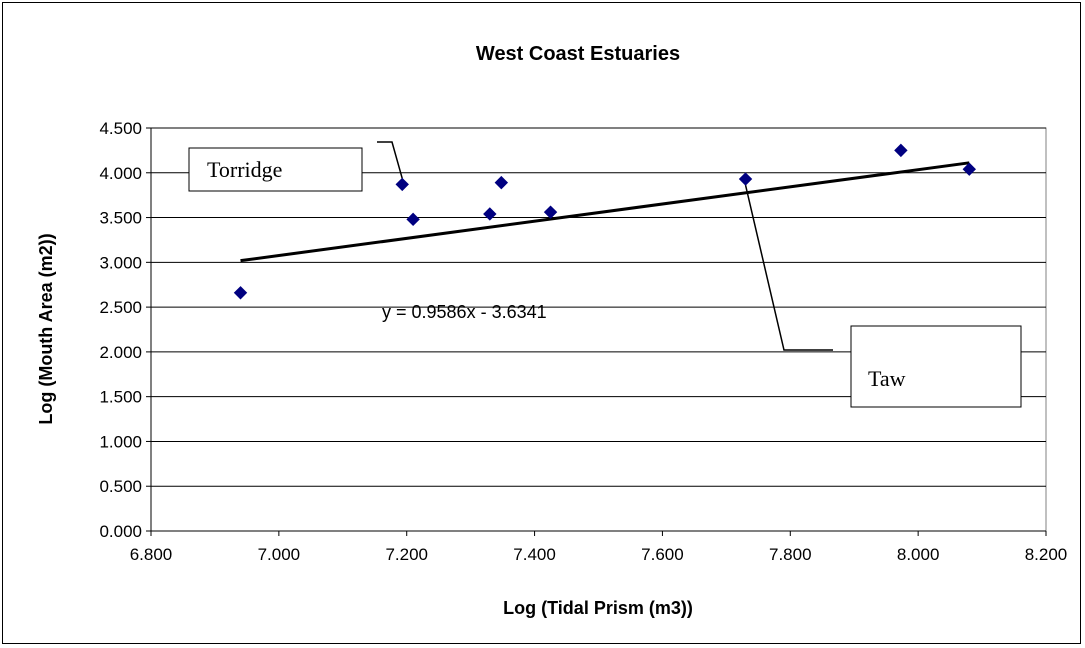 This screenshot has height=648, width=1085. What do you see at coordinates (244, 169) in the screenshot?
I see `callout-label: Torridge` at bounding box center [244, 169].